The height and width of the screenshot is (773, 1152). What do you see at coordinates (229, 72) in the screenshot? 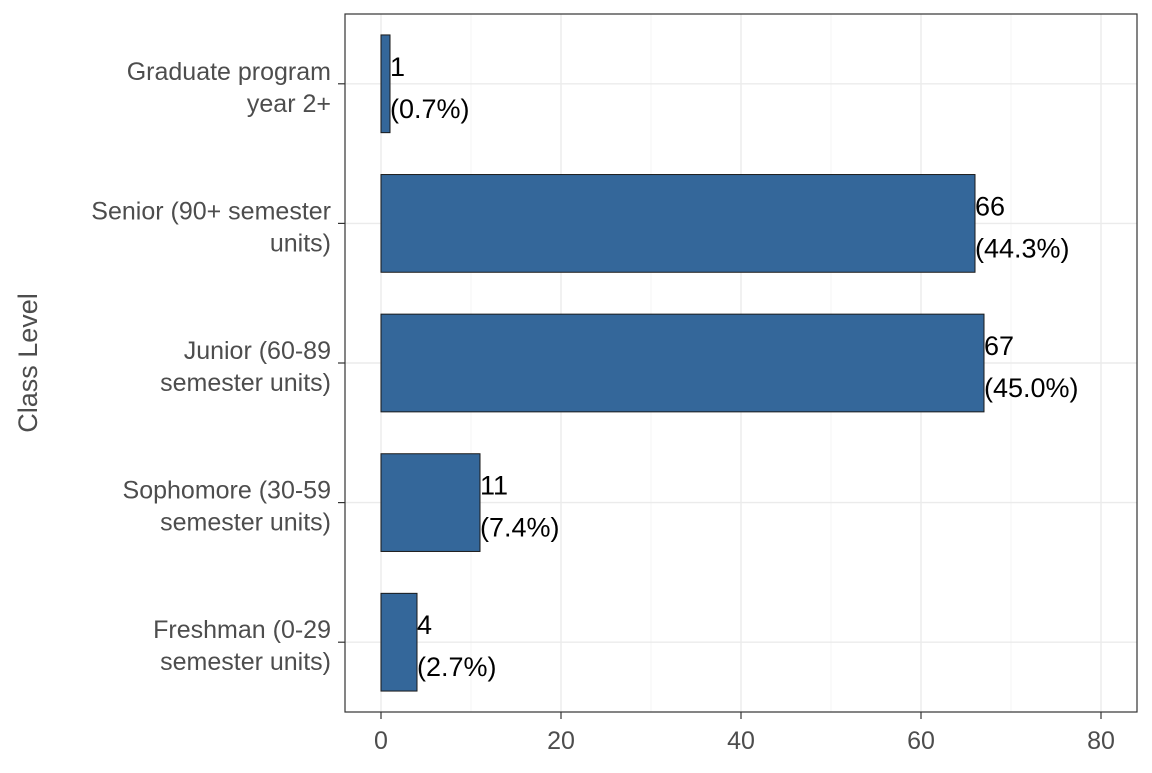
I see `y-tick-label-line: Graduate program` at bounding box center [229, 72].